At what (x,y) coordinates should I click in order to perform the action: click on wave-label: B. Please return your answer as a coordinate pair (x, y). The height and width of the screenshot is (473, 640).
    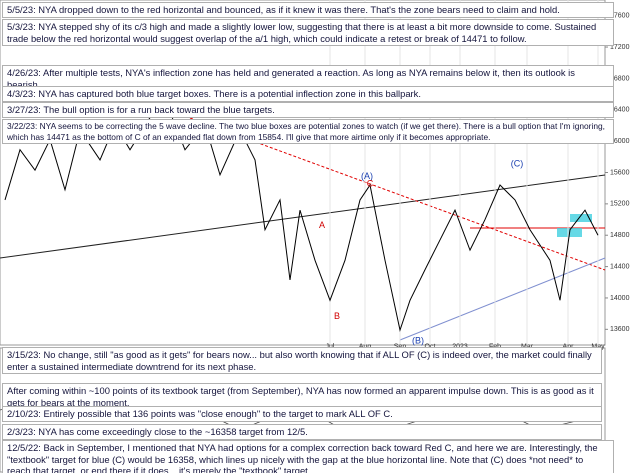
    Looking at the image, I should click on (337, 316).